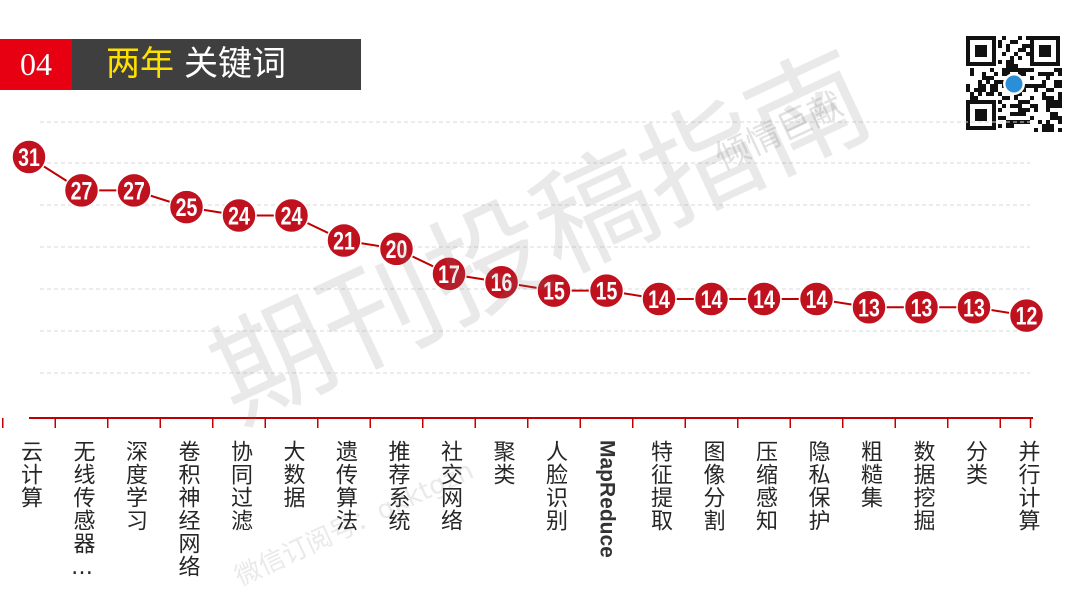  Describe the element at coordinates (235, 64) in the screenshot. I see `title-rest: 关键词` at that location.